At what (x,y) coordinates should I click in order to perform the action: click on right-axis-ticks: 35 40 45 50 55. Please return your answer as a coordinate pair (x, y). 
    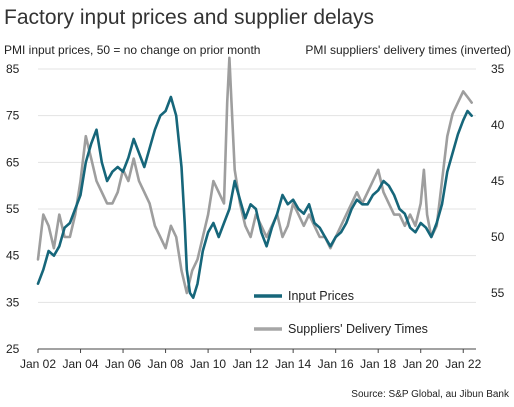
    Looking at the image, I should click on (498, 181).